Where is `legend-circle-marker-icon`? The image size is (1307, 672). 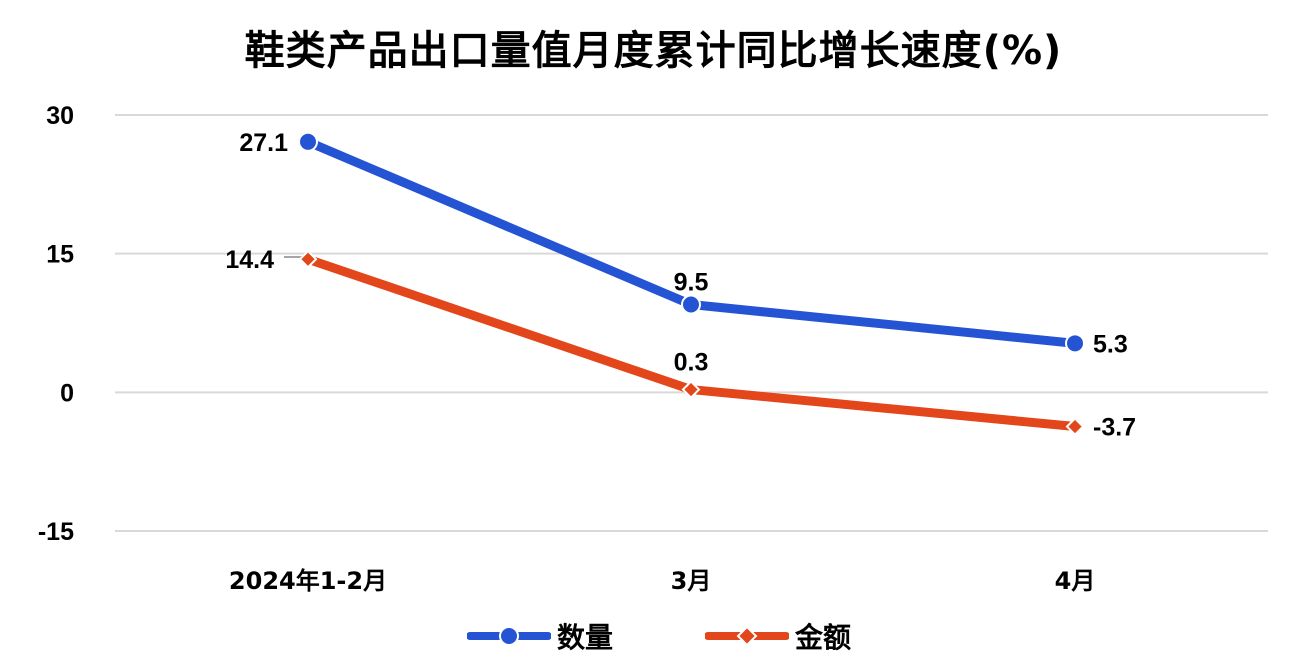
legend-circle-marker-icon is located at coordinates (509, 636).